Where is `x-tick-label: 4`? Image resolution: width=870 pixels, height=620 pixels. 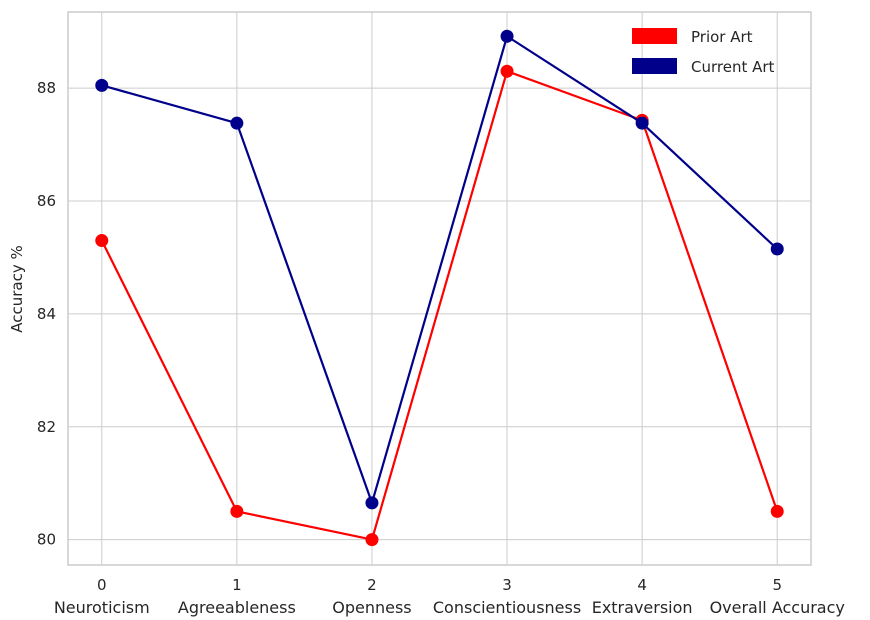
x-tick-label: 4 is located at coordinates (642, 585).